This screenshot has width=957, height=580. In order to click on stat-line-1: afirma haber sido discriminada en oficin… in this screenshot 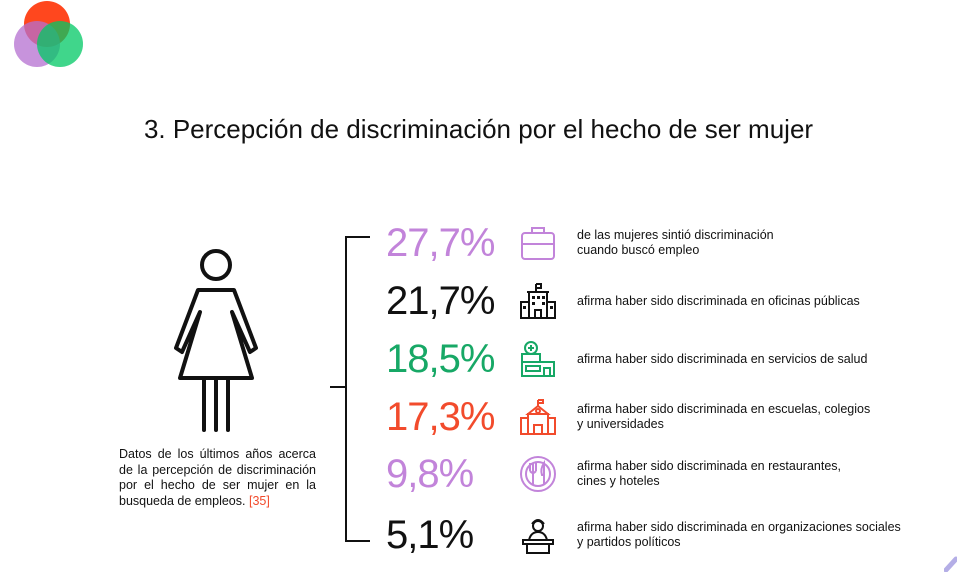, I will do `click(718, 300)`.